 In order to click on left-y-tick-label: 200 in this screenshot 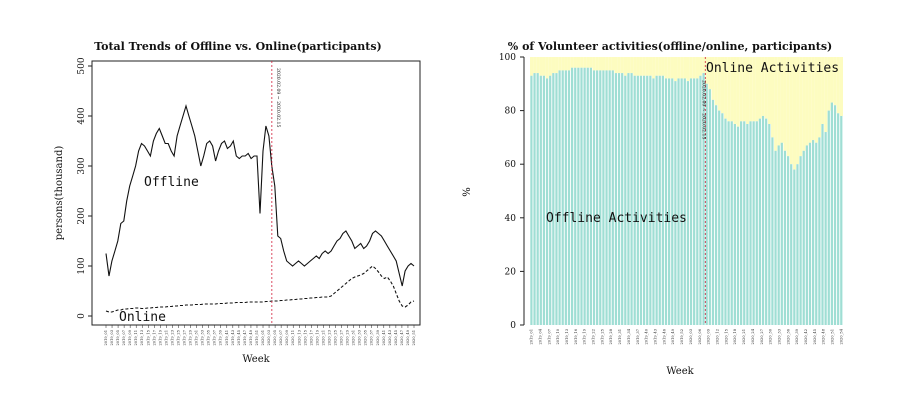, I will do `click(82, 215)`.